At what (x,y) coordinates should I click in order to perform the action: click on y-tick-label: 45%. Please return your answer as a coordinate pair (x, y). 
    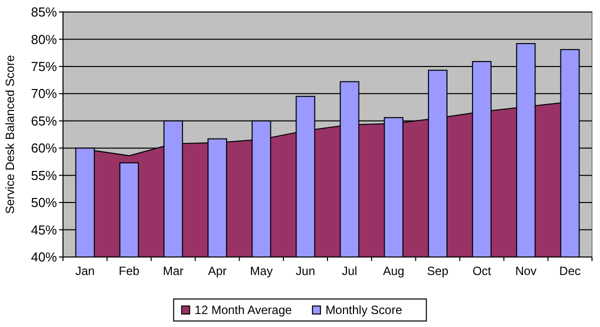
    Looking at the image, I should click on (44, 230).